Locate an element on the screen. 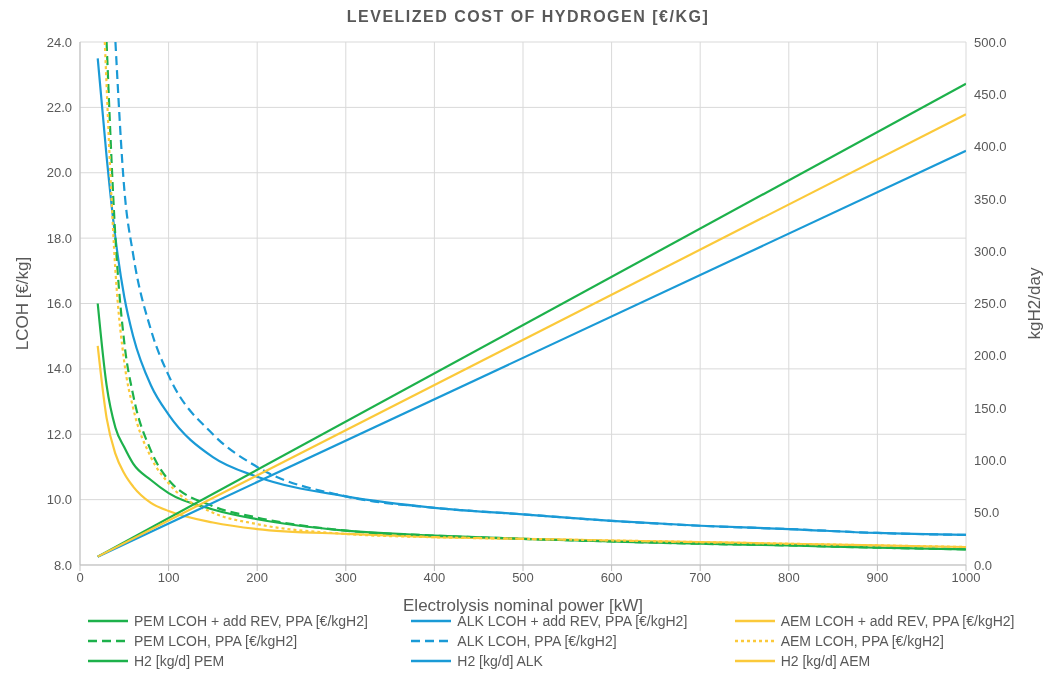  legend-label: ALK LCOH + add REV, PPA [€/kgH2] is located at coordinates (572, 621).